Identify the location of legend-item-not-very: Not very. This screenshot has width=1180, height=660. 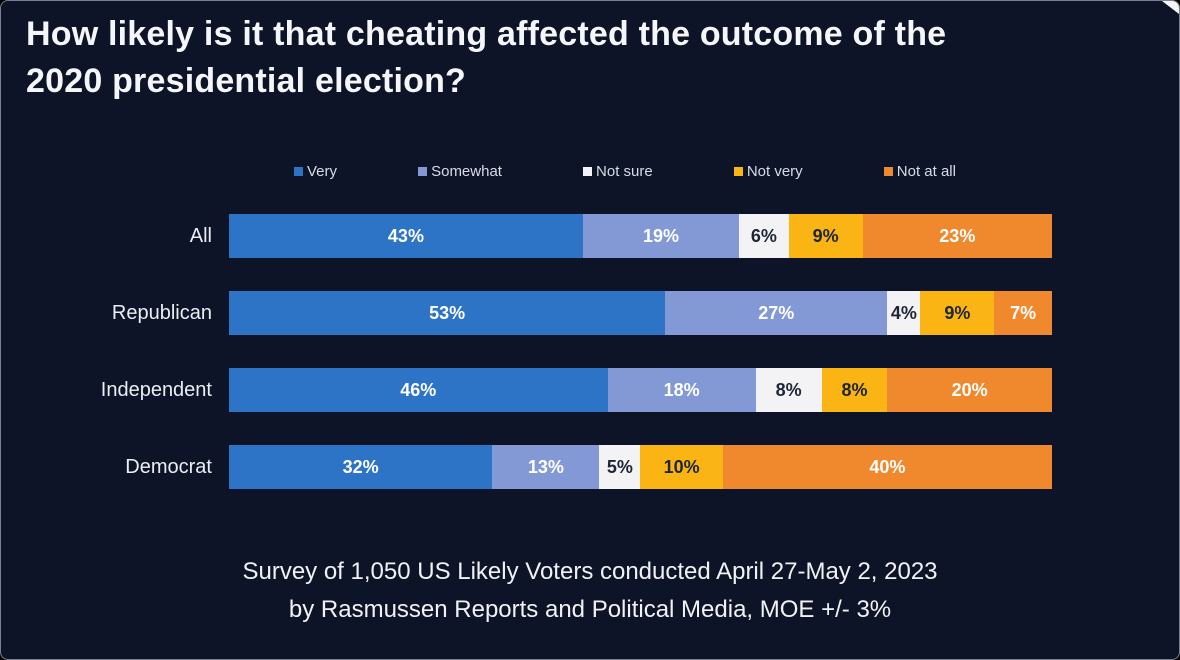
(768, 171).